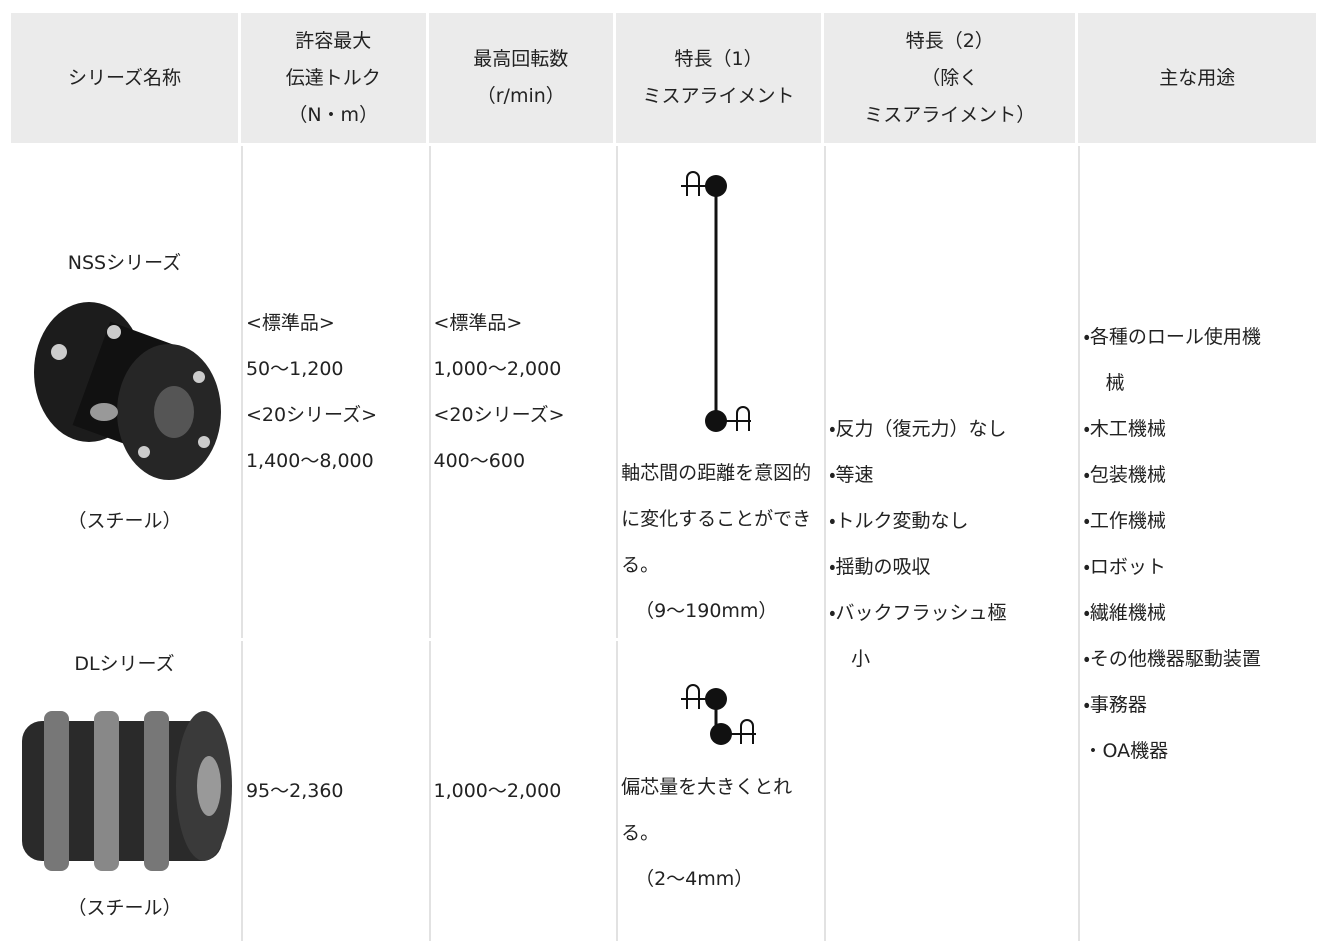  What do you see at coordinates (1124, 428) in the screenshot?
I see `text: ・木工機械` at bounding box center [1124, 428].